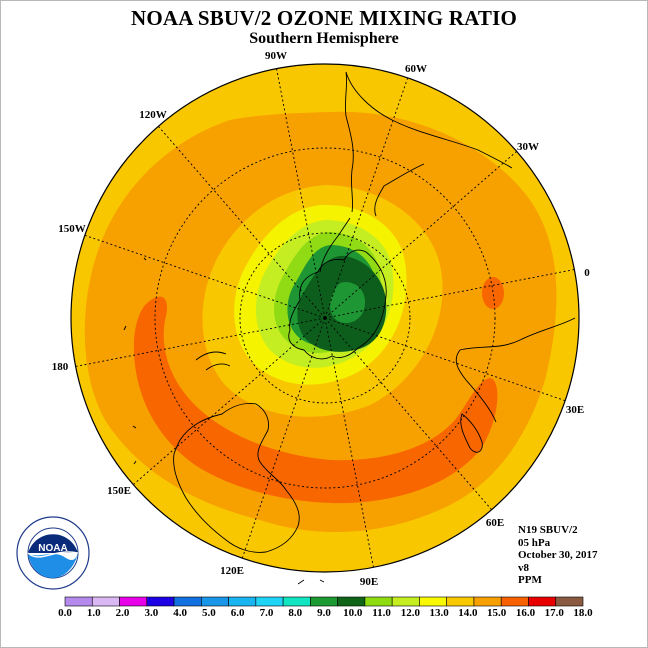 Image resolution: width=648 pixels, height=648 pixels. I want to click on map-subtitle: Southern Hemisphere, so click(324, 38).